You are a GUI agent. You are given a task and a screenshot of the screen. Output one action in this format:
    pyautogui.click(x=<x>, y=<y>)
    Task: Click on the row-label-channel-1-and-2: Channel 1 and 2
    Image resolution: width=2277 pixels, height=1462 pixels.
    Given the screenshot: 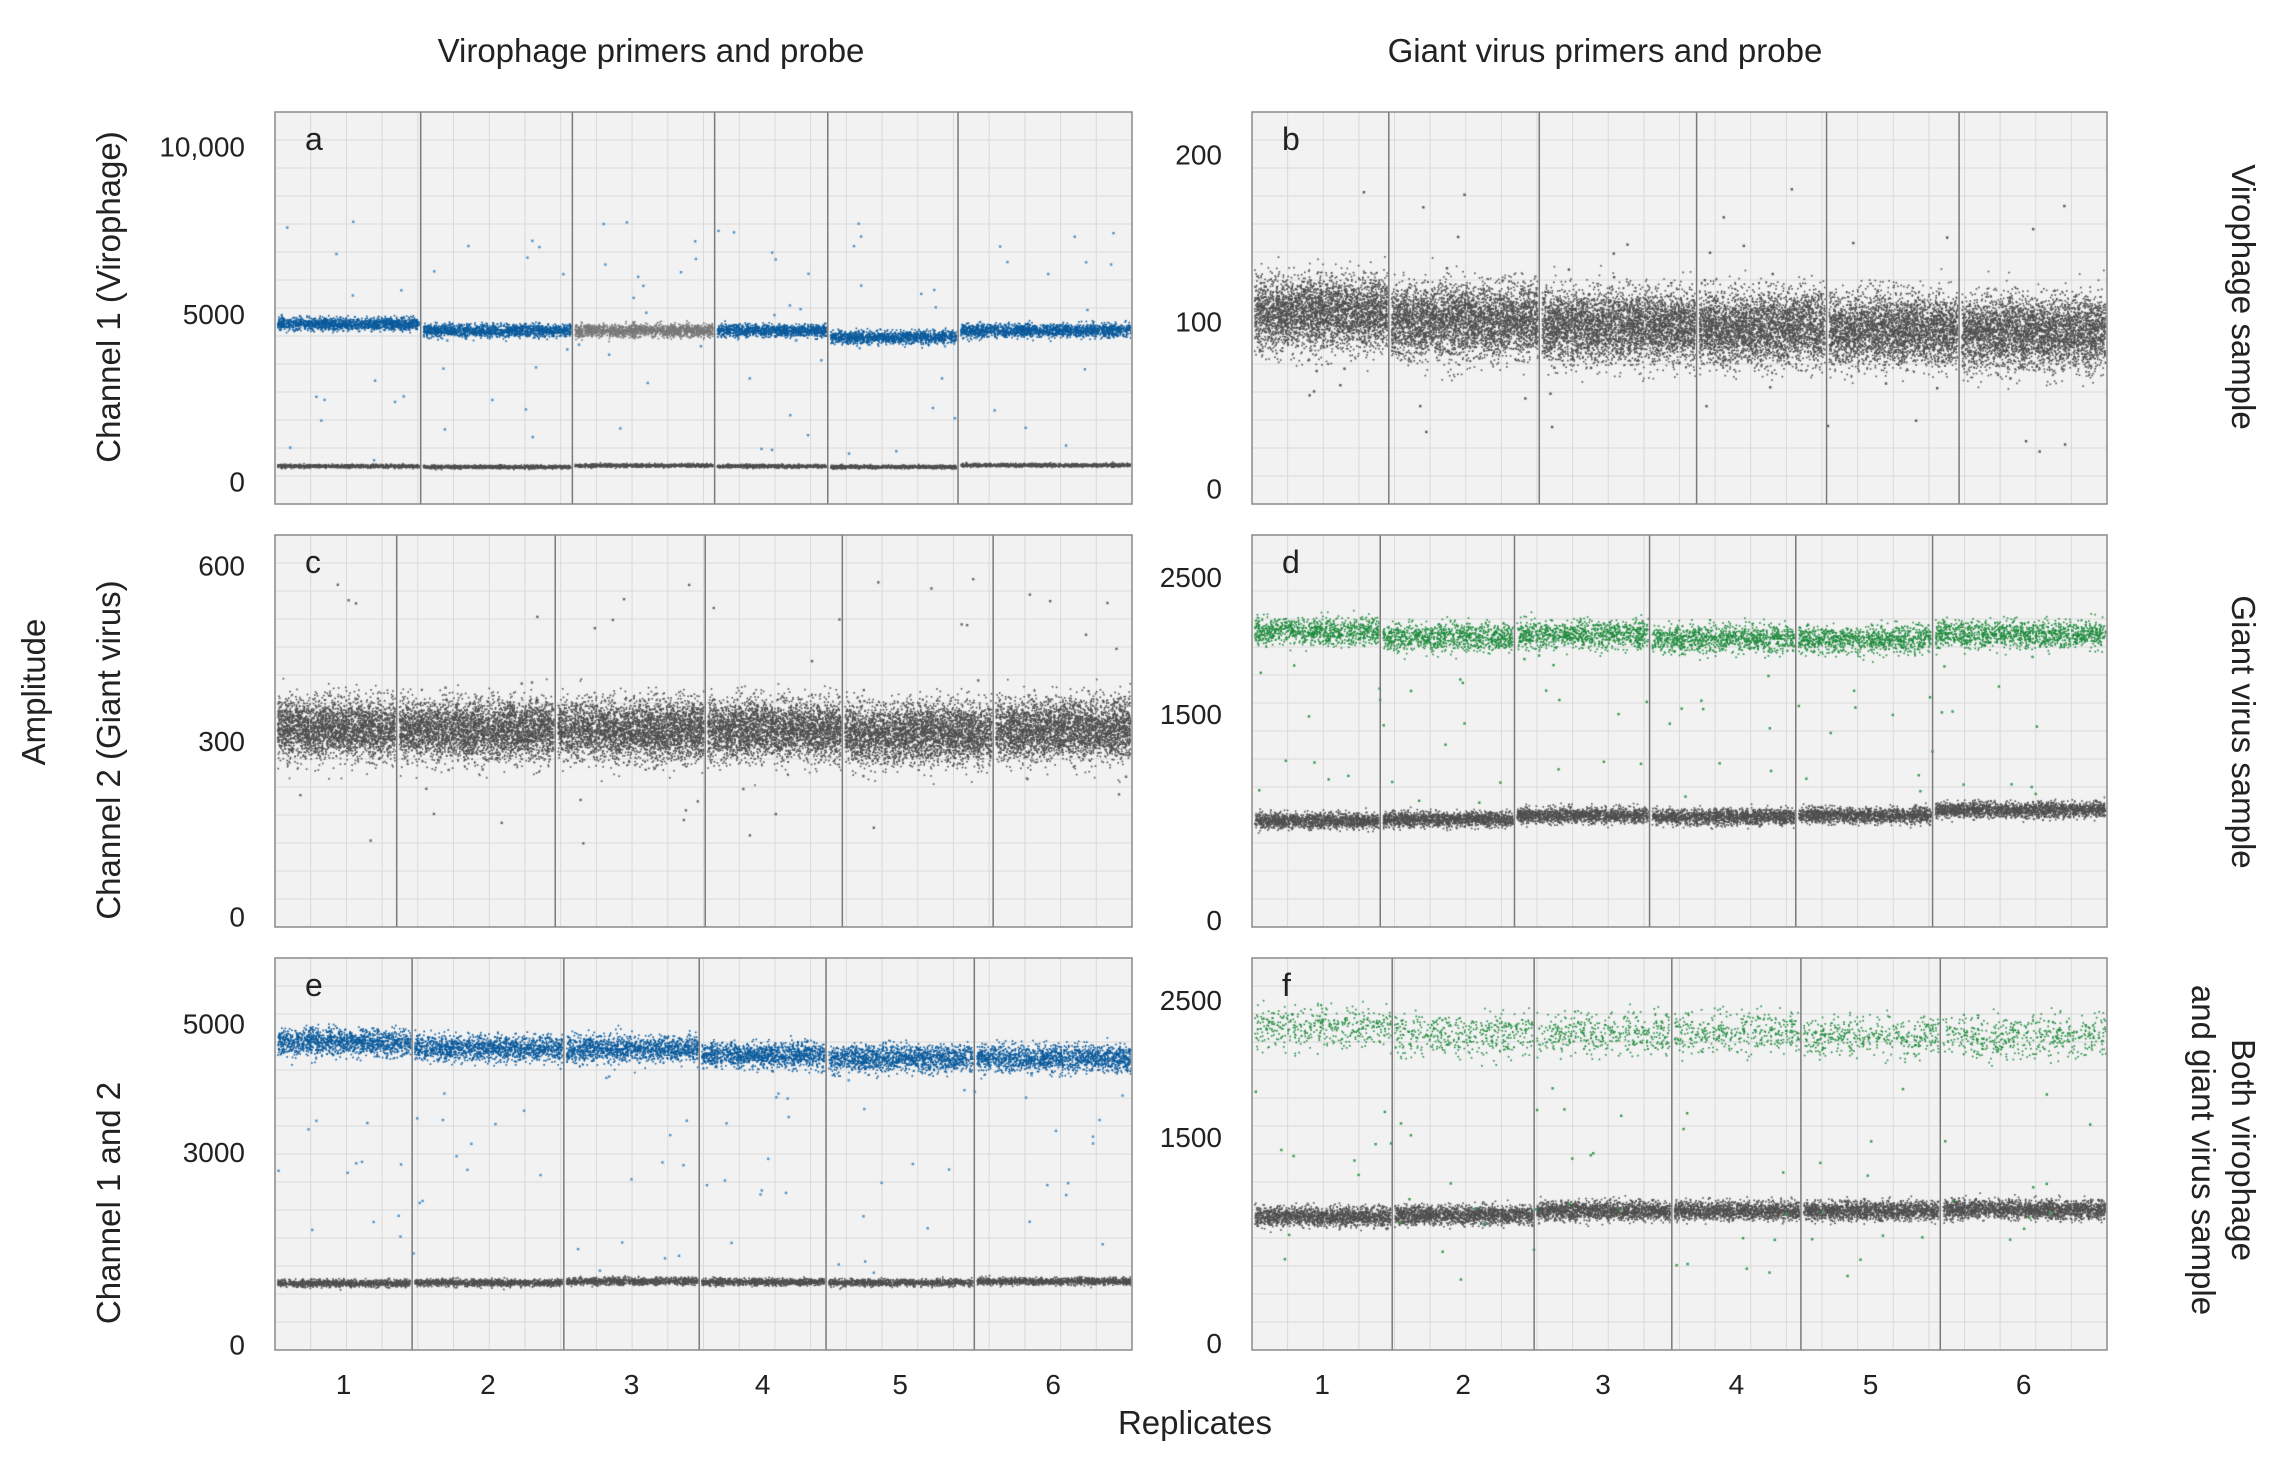 What is the action you would take?
    pyautogui.click(x=108, y=1203)
    